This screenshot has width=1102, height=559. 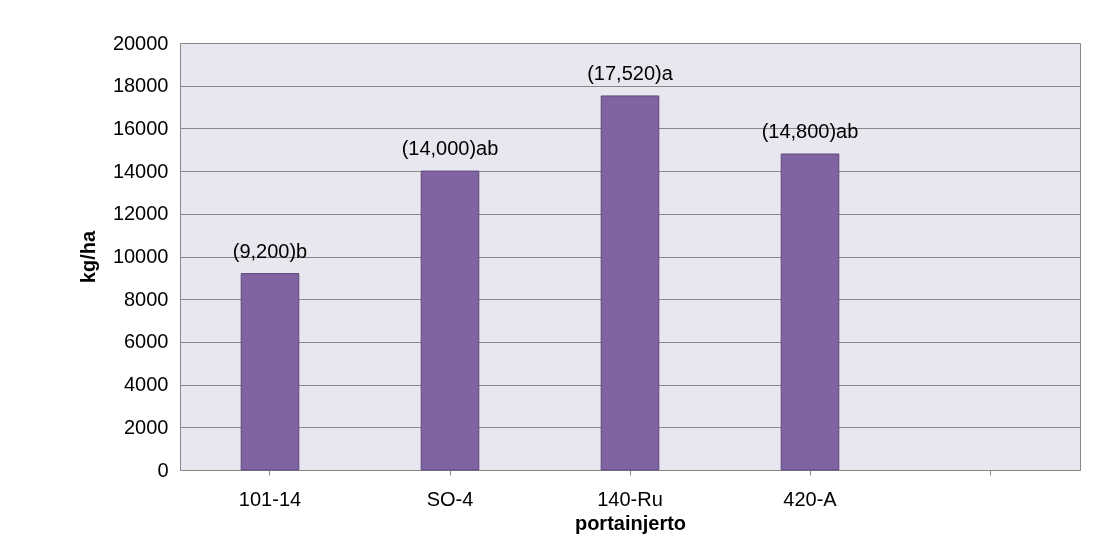 I want to click on data-label: (14,000)ab, so click(x=450, y=148).